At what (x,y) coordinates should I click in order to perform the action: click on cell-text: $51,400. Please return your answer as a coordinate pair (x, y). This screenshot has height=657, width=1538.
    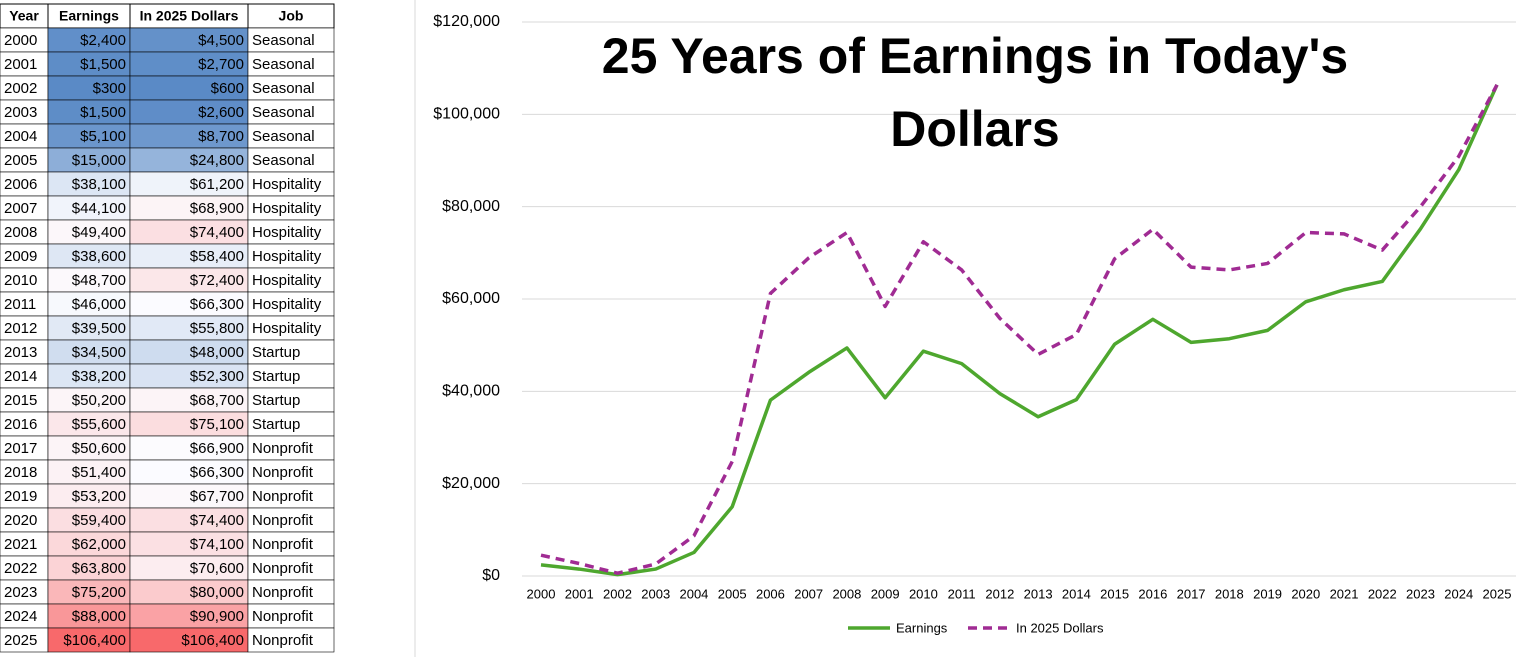
    Looking at the image, I should click on (99, 472).